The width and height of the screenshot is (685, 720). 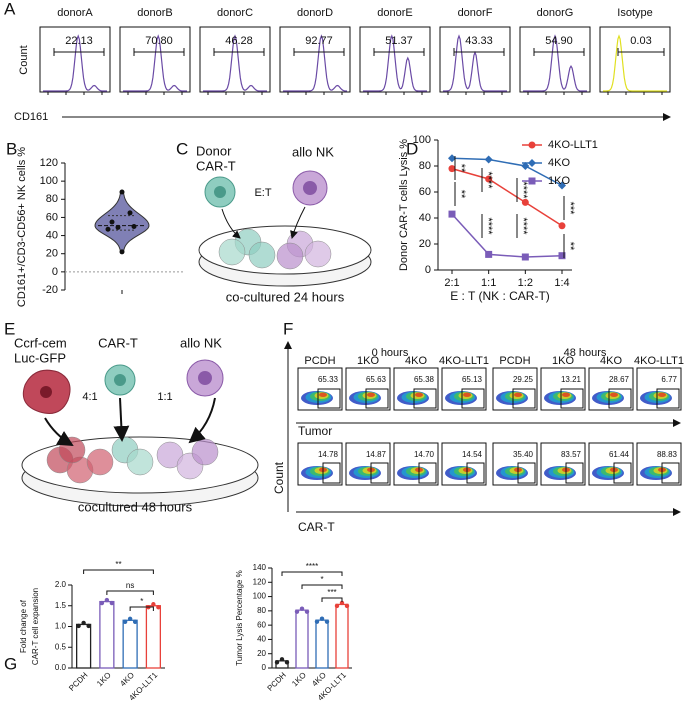 What do you see at coordinates (523, 454) in the screenshot?
I see `gate-value: 35.40` at bounding box center [523, 454].